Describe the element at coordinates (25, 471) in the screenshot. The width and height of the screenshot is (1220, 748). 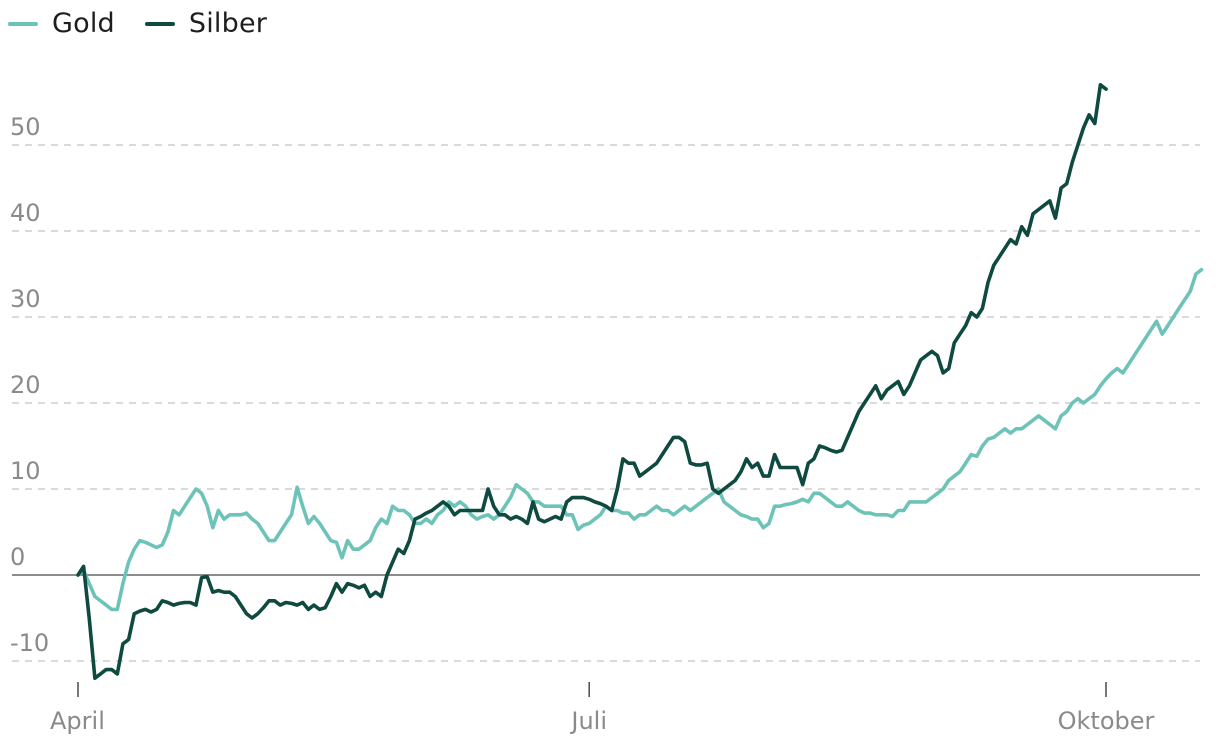
I see `y-tick-label-10: 10` at that location.